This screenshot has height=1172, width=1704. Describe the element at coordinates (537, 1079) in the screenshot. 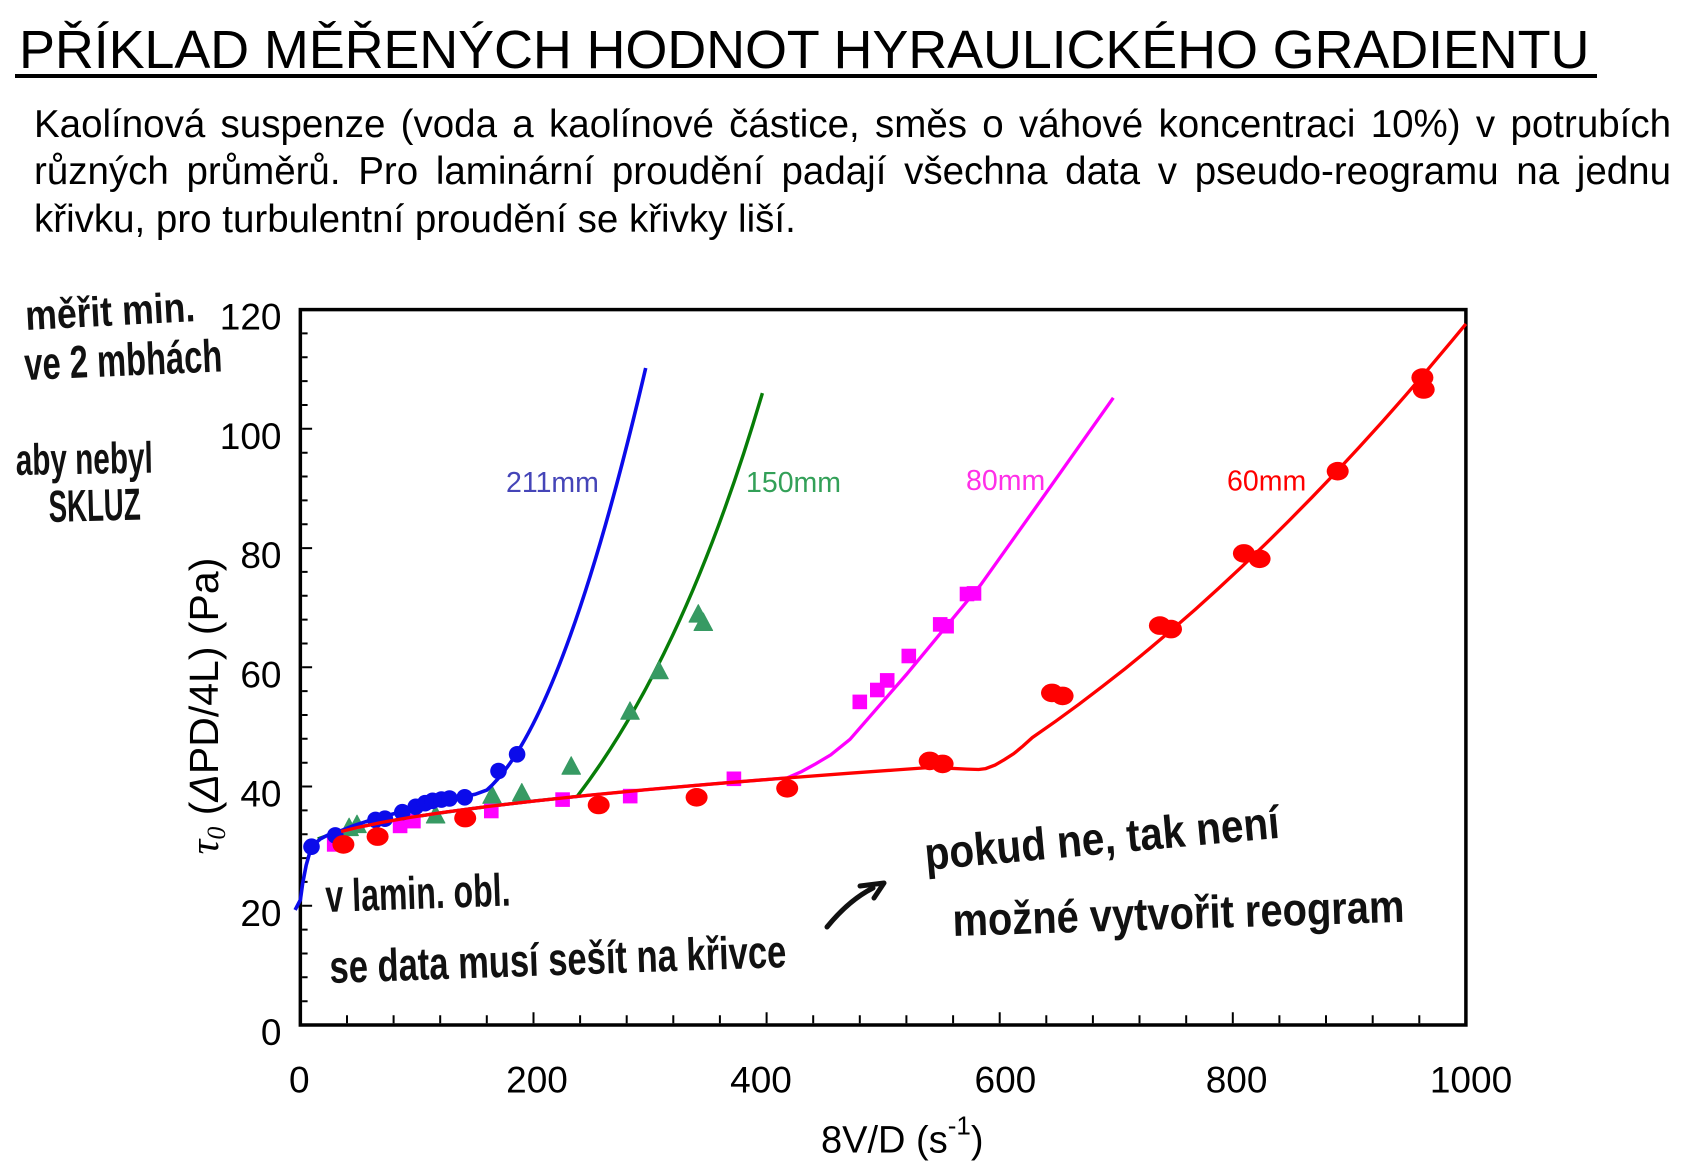

I see `svg-text: 200` at that location.